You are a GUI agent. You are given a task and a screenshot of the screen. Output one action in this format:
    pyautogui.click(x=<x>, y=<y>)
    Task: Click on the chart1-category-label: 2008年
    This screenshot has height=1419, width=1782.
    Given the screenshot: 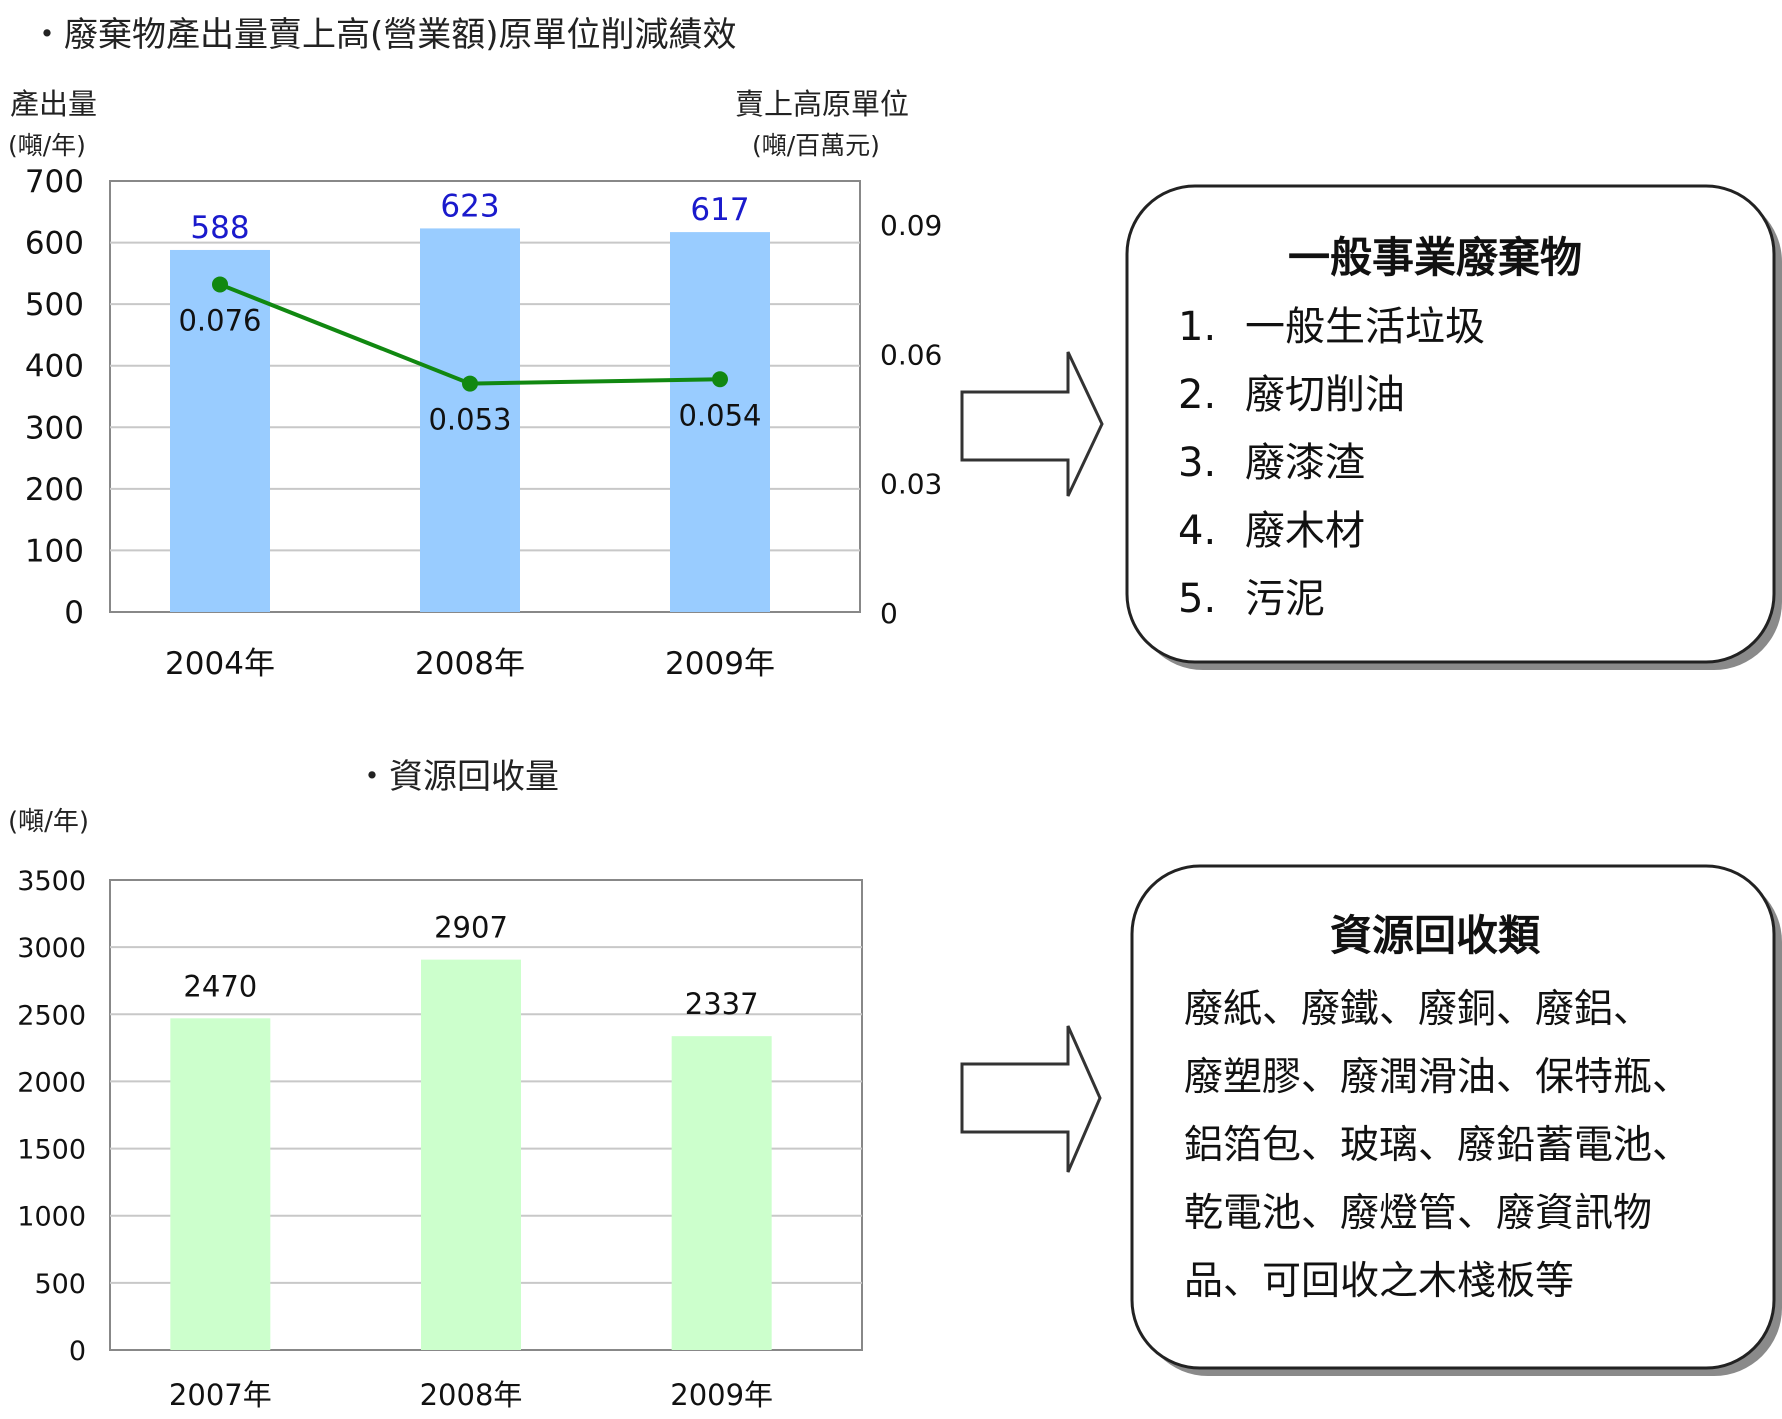 What is the action you would take?
    pyautogui.click(x=470, y=664)
    